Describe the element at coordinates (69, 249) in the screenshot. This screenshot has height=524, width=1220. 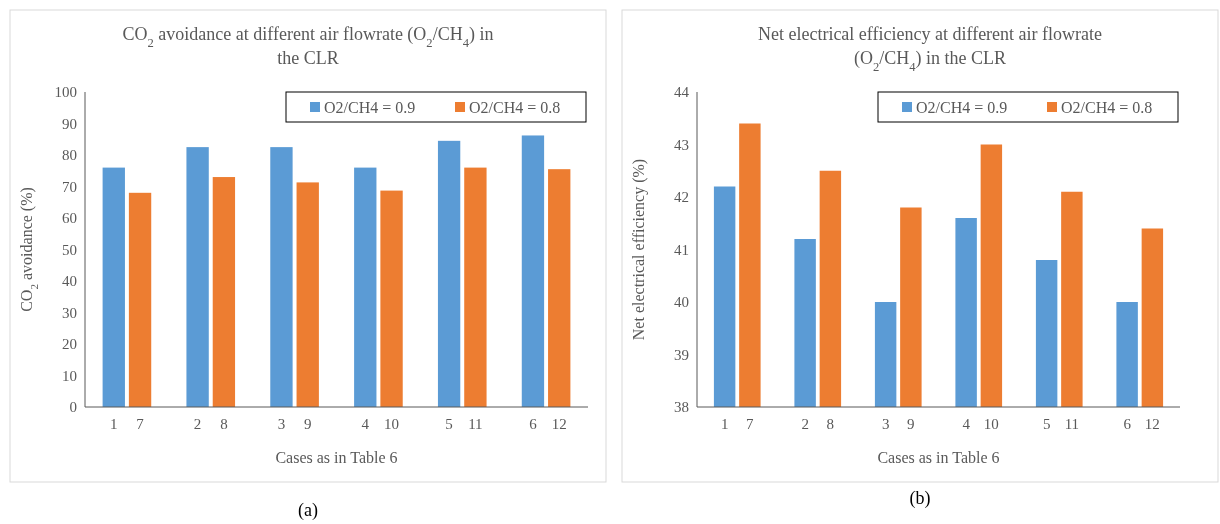
I see `y-tick-label: 50` at that location.